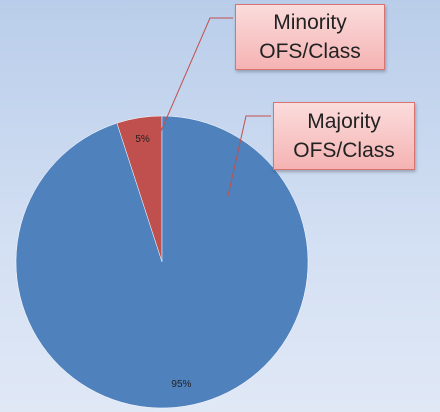 The height and width of the screenshot is (412, 440). Describe the element at coordinates (142, 139) in the screenshot. I see `data-label: 5%` at that location.